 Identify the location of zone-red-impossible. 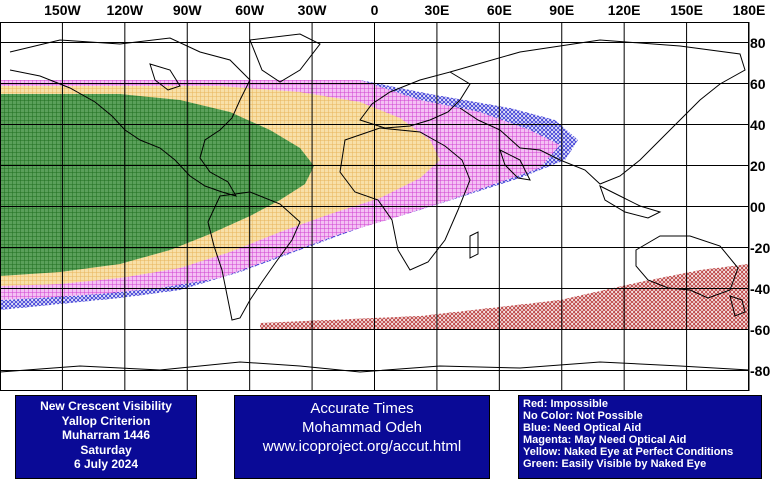
(504, 297).